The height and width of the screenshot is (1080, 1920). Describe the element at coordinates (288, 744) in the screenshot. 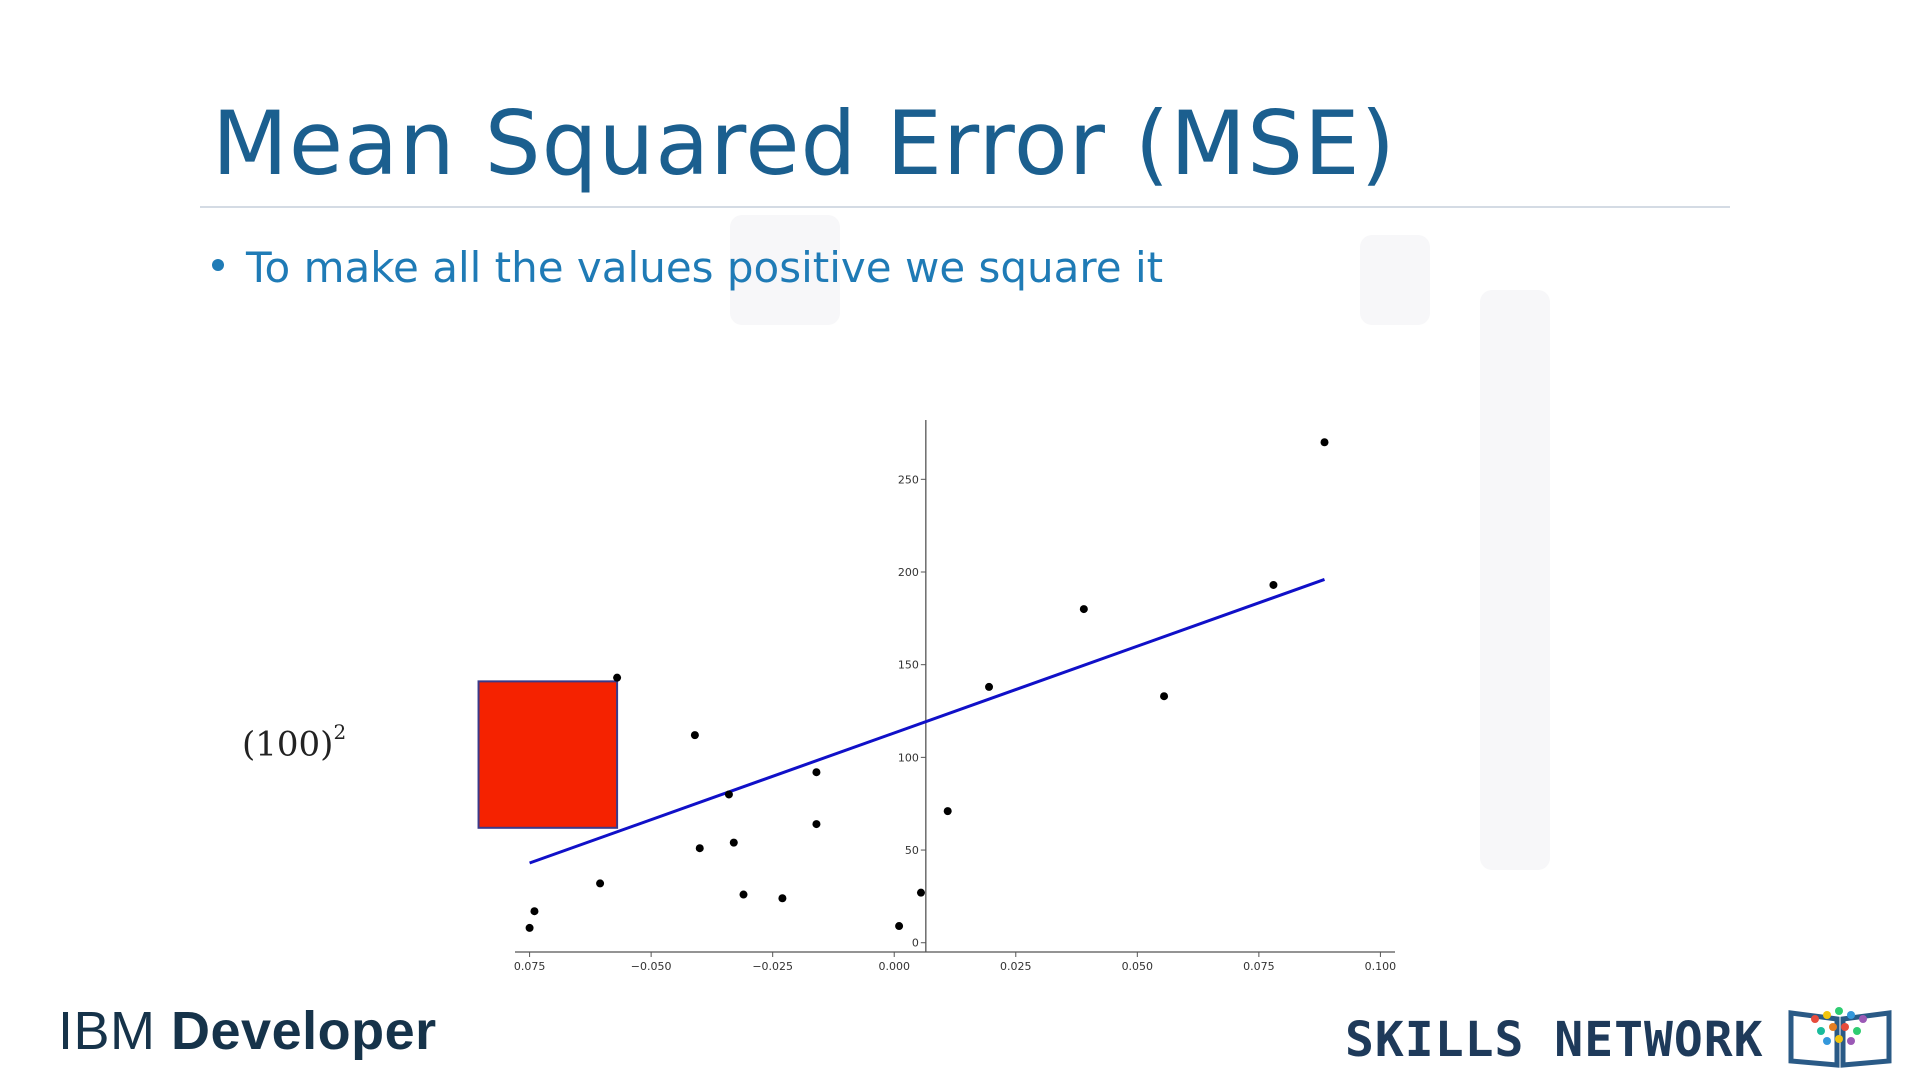

I see `formula-base: (100)` at that location.